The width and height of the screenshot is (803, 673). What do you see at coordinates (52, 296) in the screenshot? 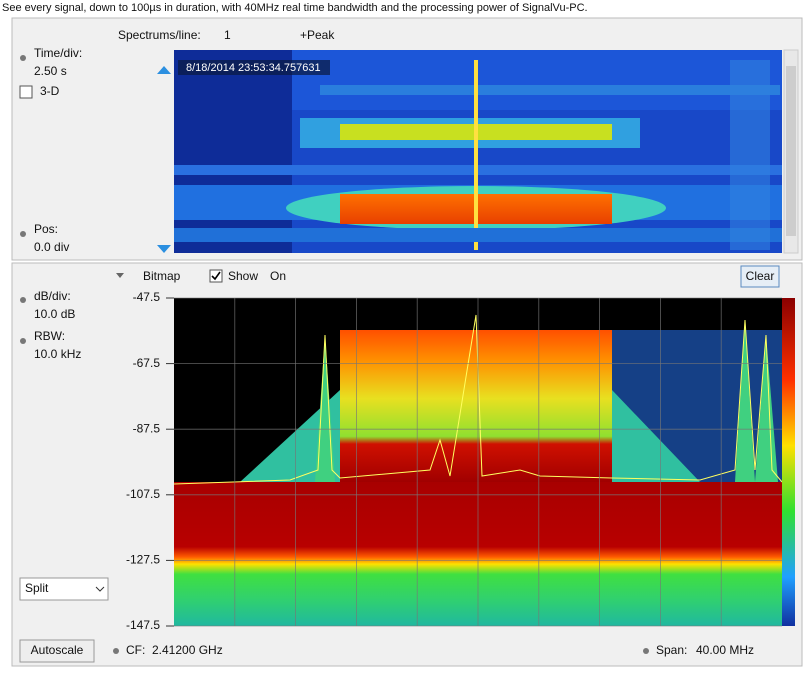
I see `db-div-label: dB/div:` at bounding box center [52, 296].